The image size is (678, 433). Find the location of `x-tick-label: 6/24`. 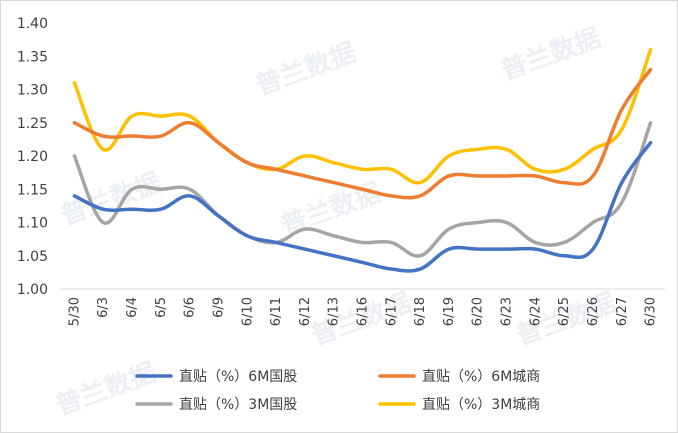

x-tick-label: 6/24 is located at coordinates (535, 311).